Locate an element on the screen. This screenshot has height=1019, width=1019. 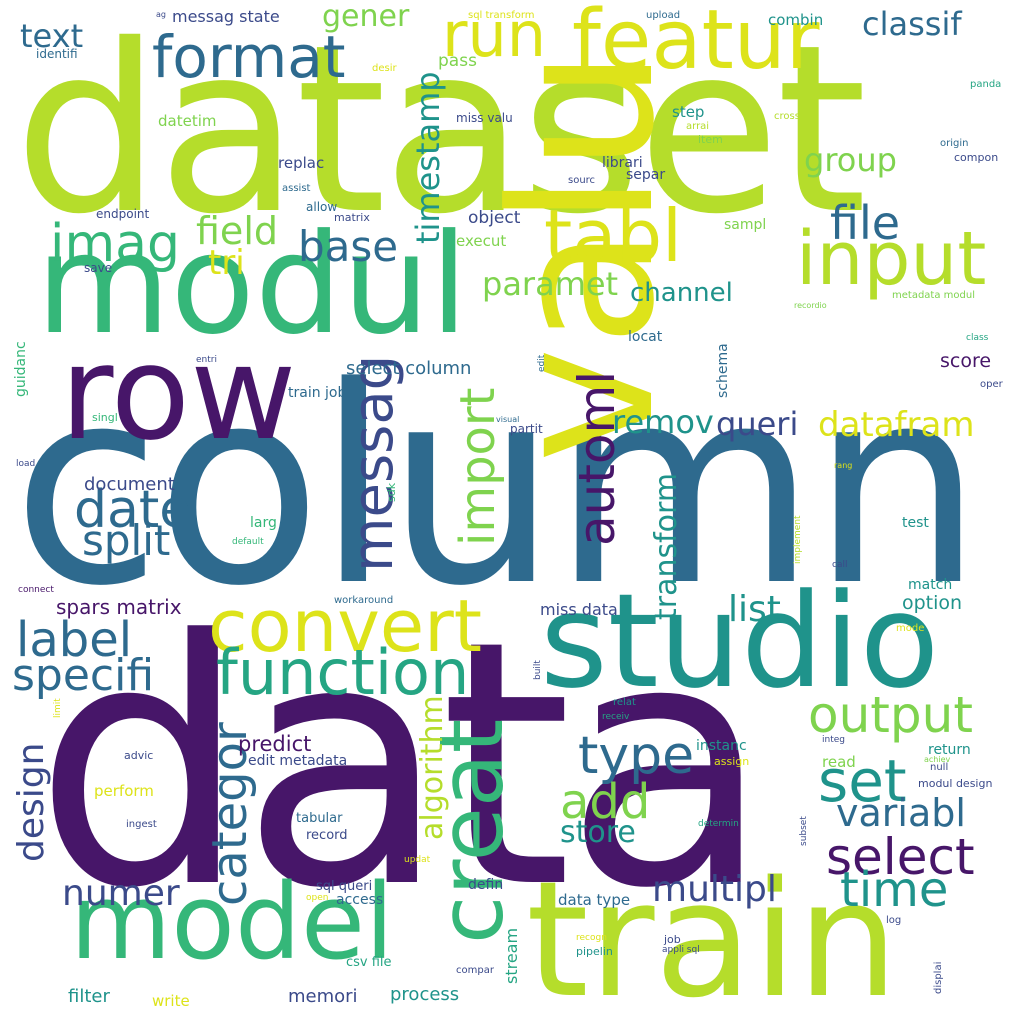
word-channel: channel is located at coordinates (681, 293).